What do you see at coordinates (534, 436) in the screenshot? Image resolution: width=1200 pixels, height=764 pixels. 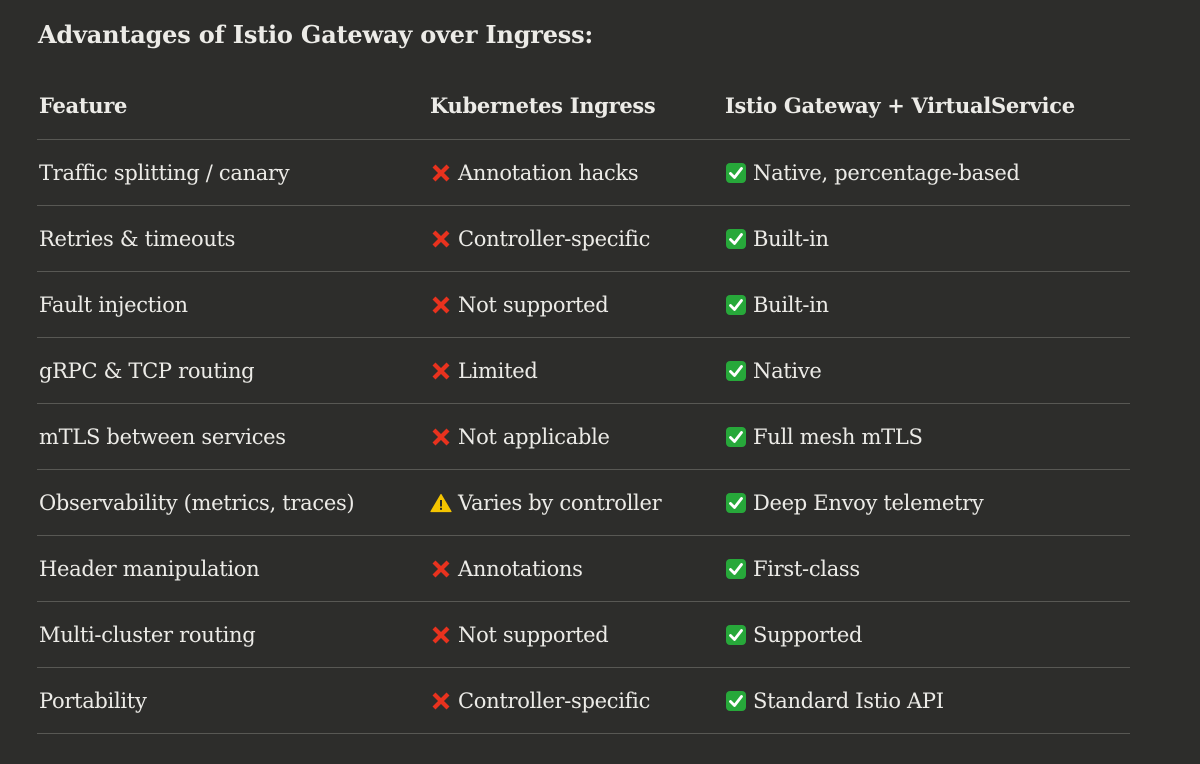 I see `status-text: Not applicable` at bounding box center [534, 436].